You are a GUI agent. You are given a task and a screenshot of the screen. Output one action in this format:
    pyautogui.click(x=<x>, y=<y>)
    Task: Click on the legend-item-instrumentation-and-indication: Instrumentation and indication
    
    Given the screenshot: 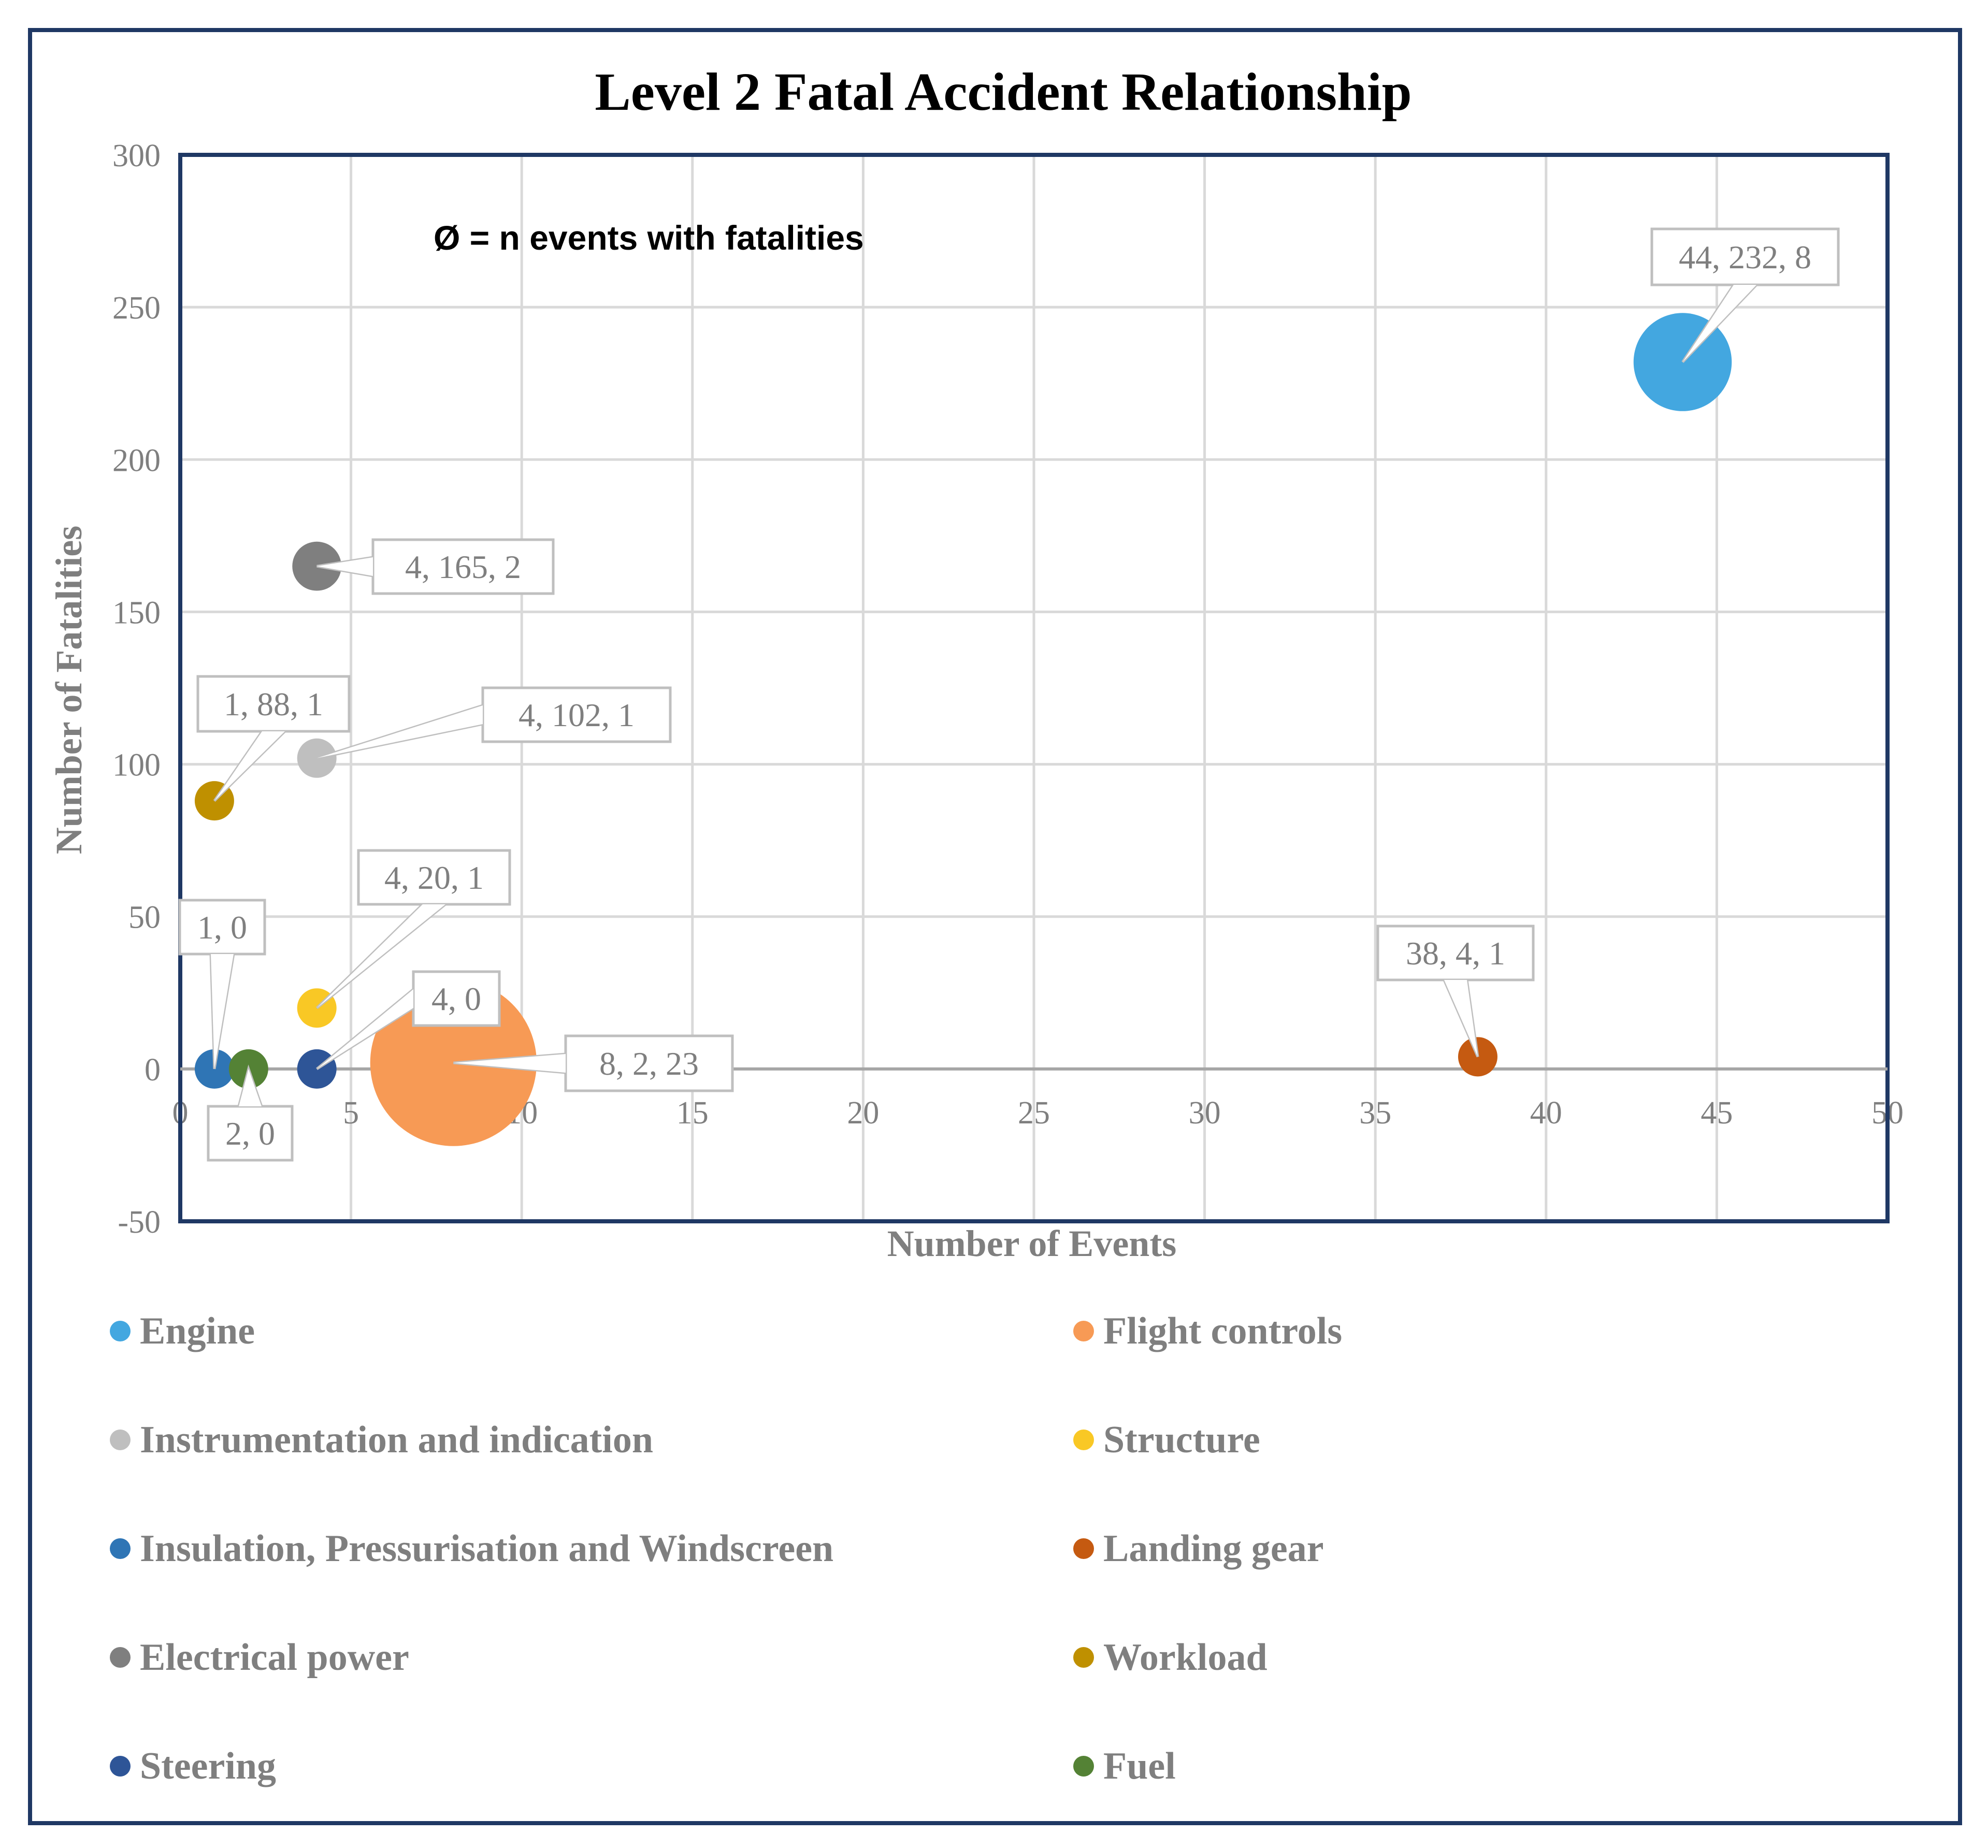 What is the action you would take?
    pyautogui.click(x=381, y=1440)
    